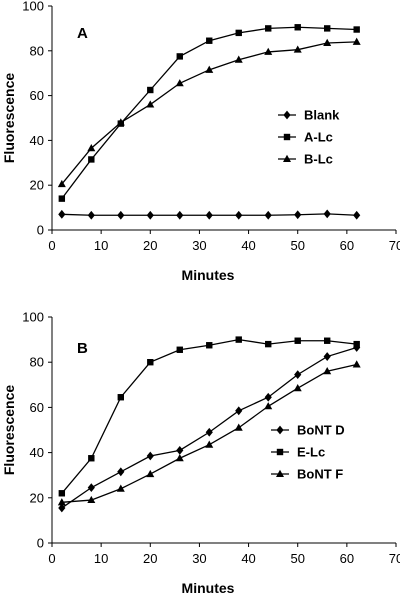 This screenshot has height=602, width=400. What do you see at coordinates (199, 558) in the screenshot?
I see `x-tick-label: 30` at bounding box center [199, 558].